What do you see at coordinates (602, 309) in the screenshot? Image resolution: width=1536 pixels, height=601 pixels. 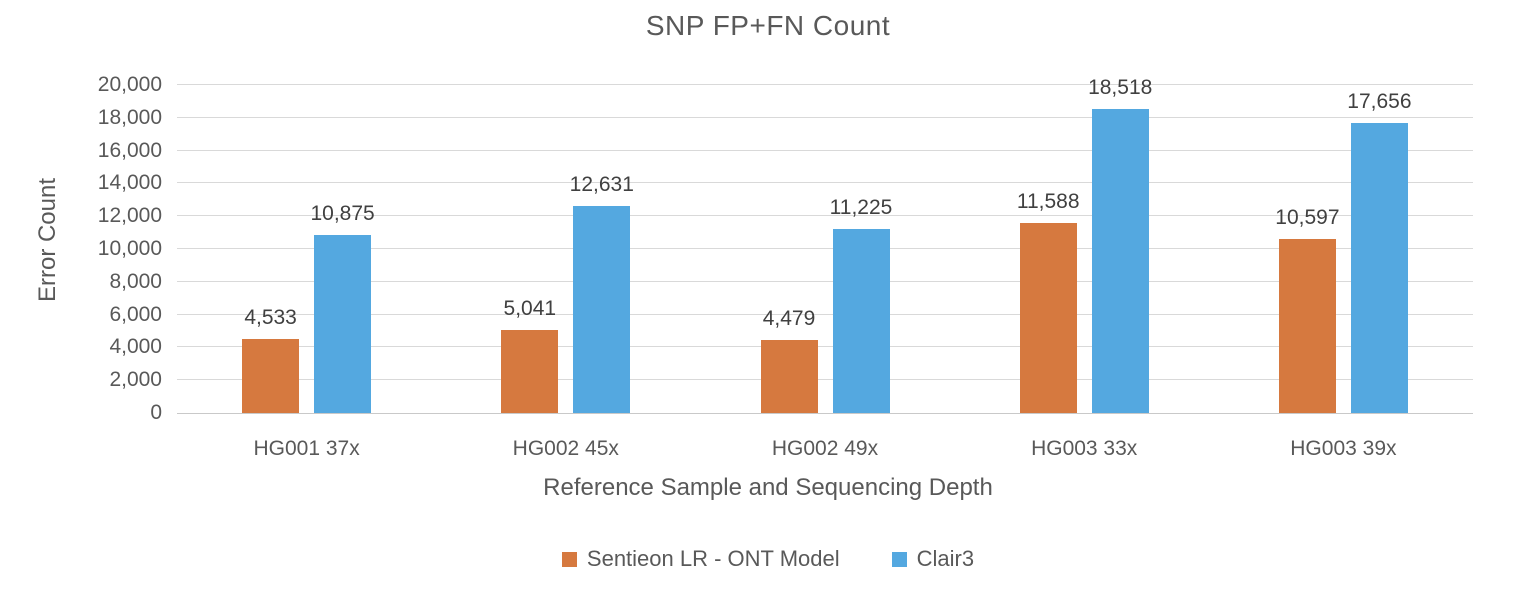 I see `bar-clair3-hg002-45x` at bounding box center [602, 309].